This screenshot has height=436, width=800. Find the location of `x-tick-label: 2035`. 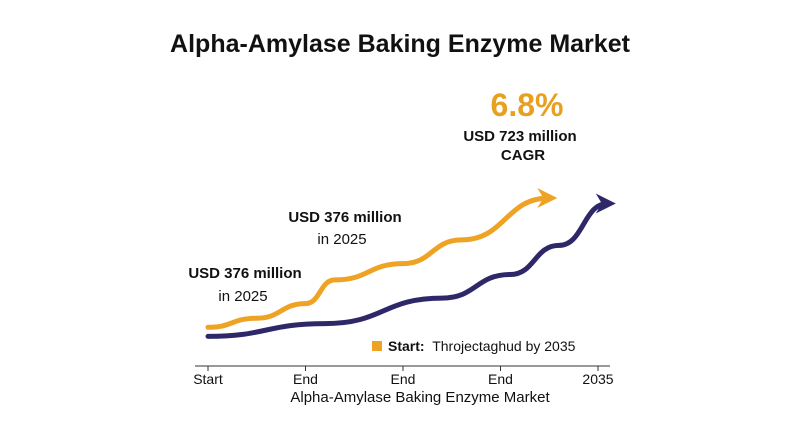

x-tick-label: 2035 is located at coordinates (597, 379).